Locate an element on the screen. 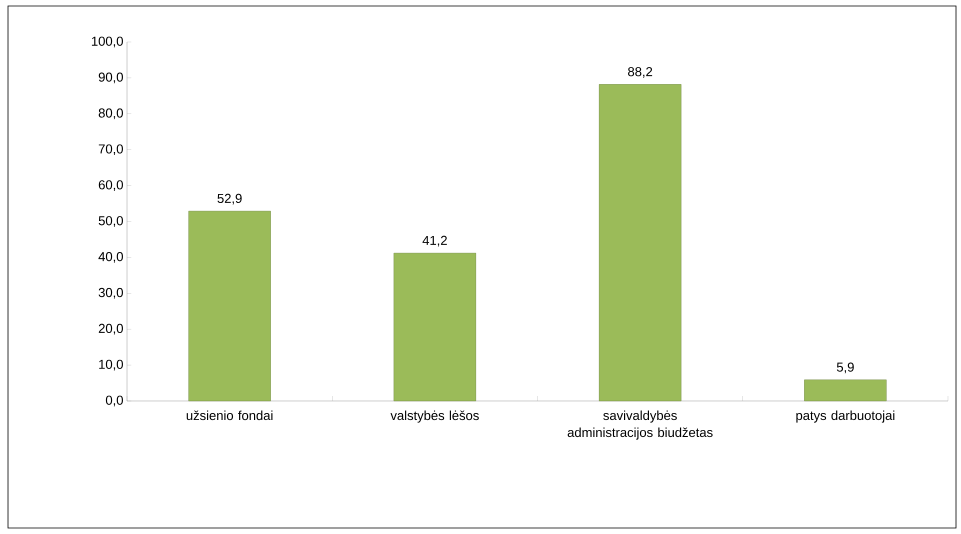 The image size is (961, 534). y-tick-label: 40,0 is located at coordinates (110, 257).